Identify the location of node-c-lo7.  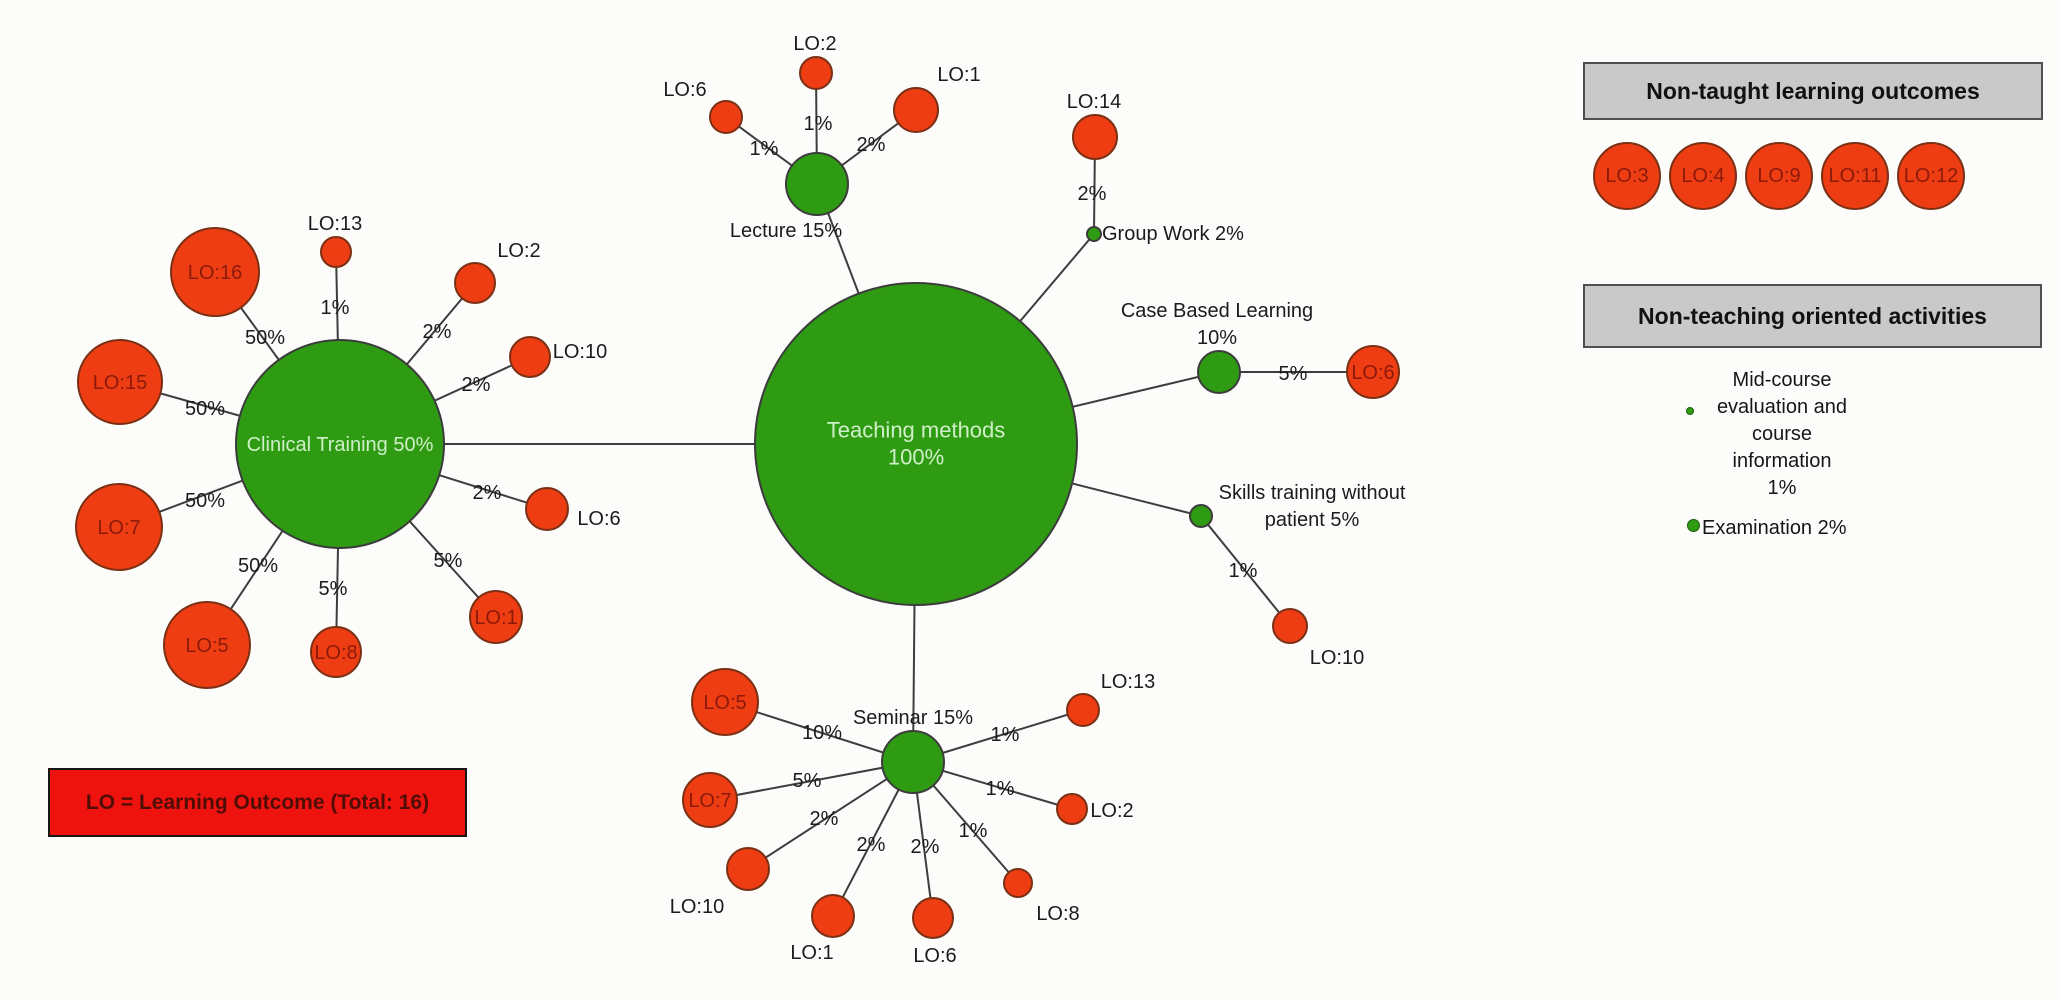
(119, 527).